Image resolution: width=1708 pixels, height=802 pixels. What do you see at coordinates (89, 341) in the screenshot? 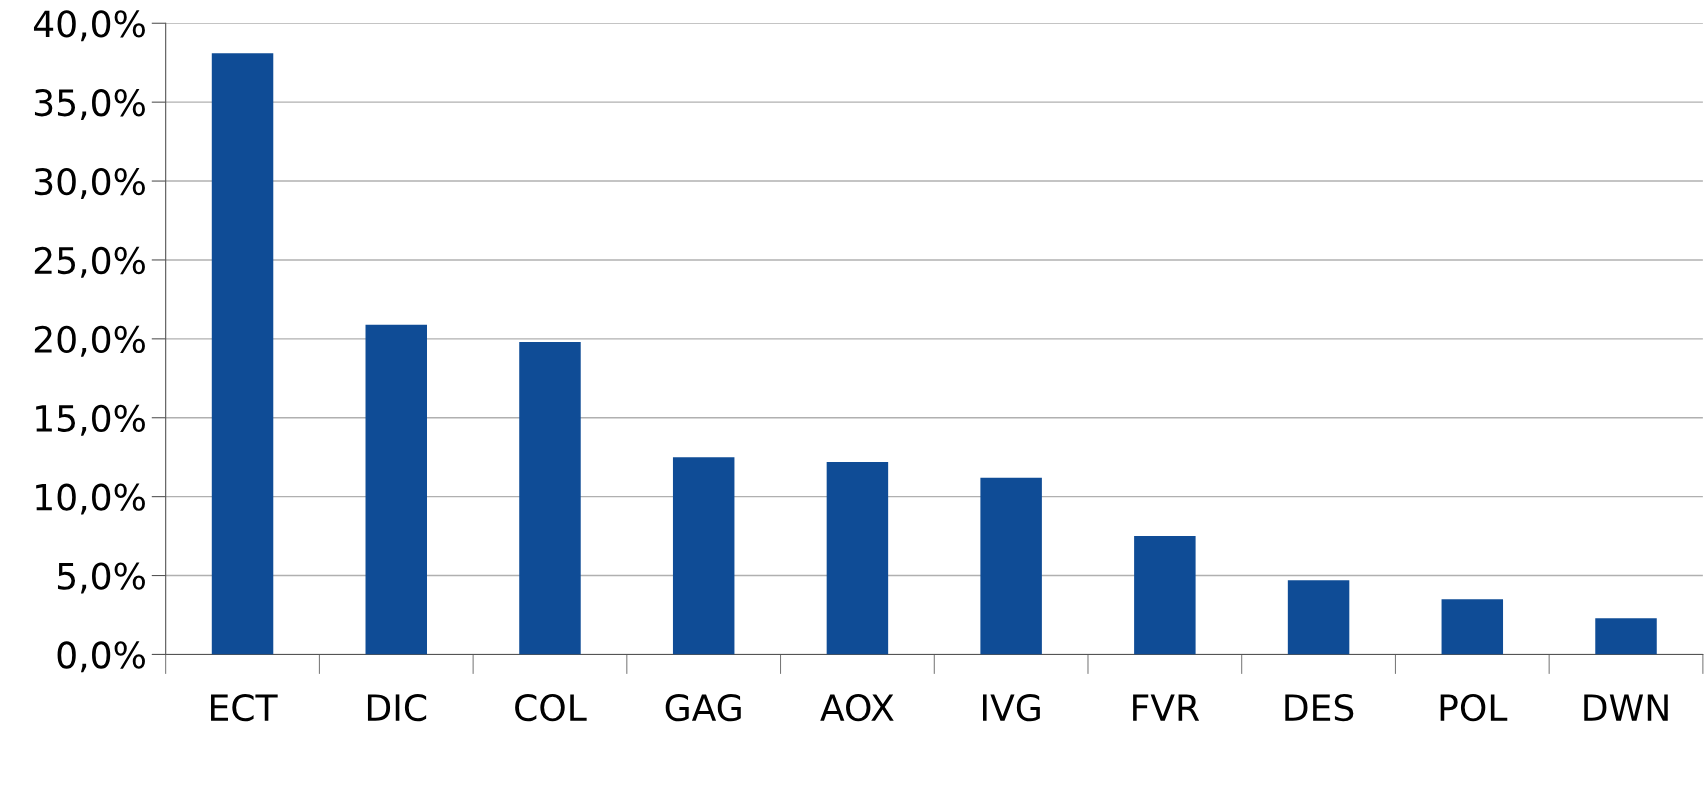
I see `y-tick-label: 20,0%` at bounding box center [89, 341].